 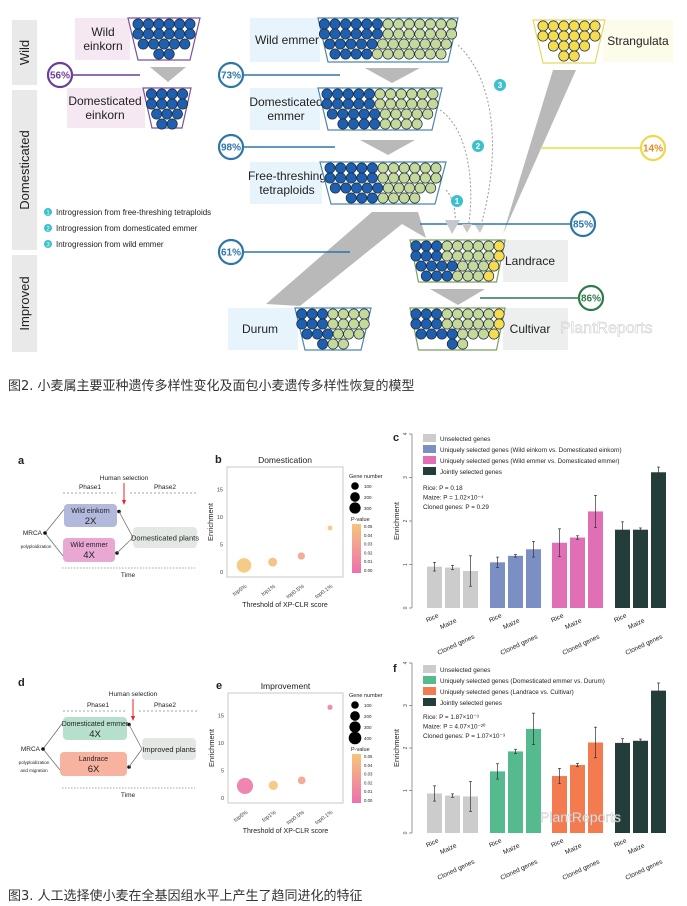 I want to click on legend-label: Unselected genes, so click(x=465, y=670).